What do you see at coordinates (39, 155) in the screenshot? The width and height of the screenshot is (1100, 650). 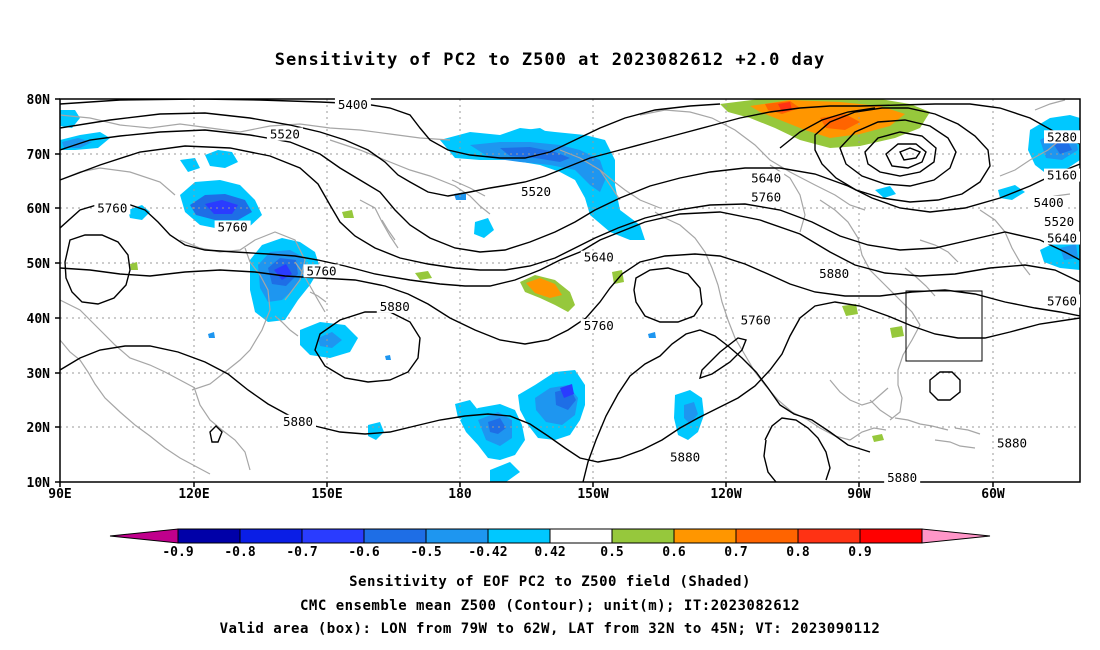 I see `lat-label: 70N` at bounding box center [39, 155].